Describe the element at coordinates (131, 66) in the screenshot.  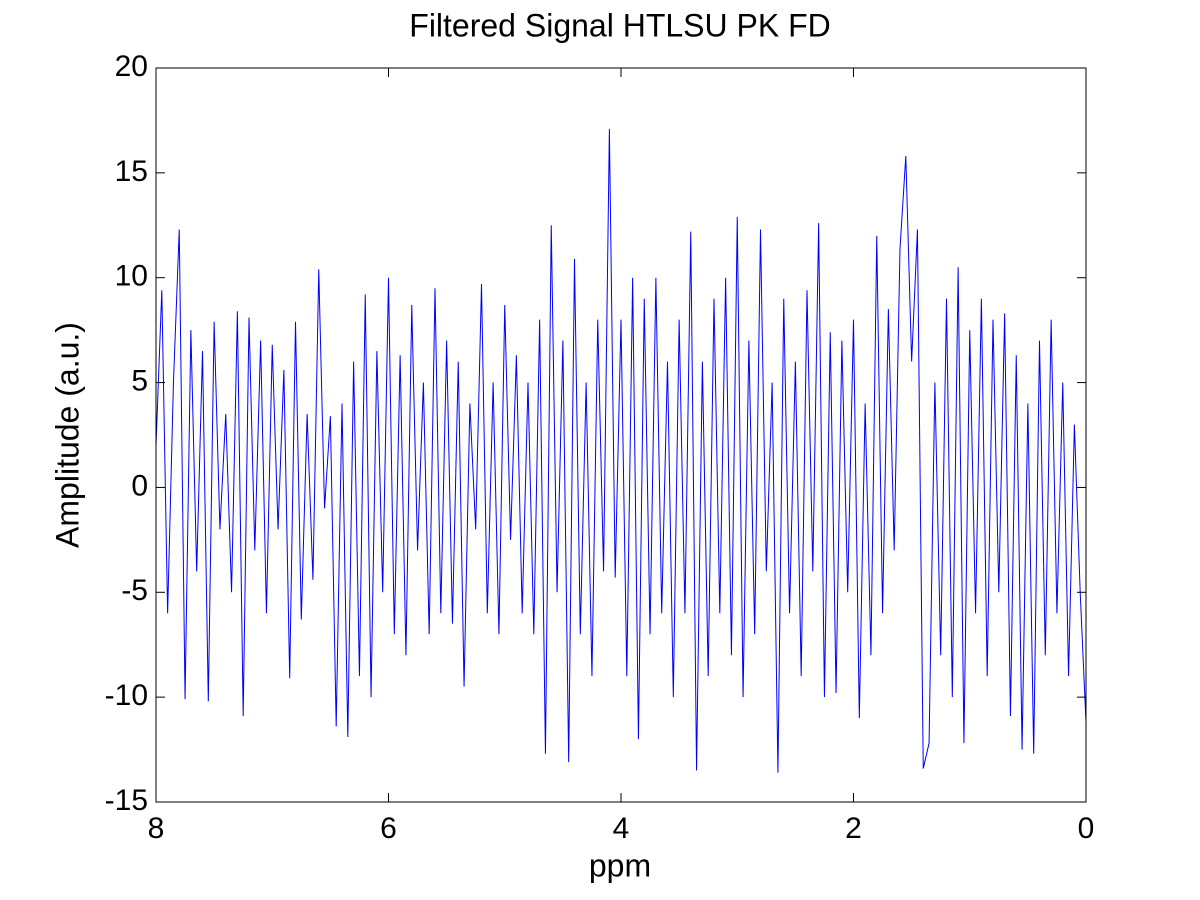
I see `y-tick-label: 20` at that location.